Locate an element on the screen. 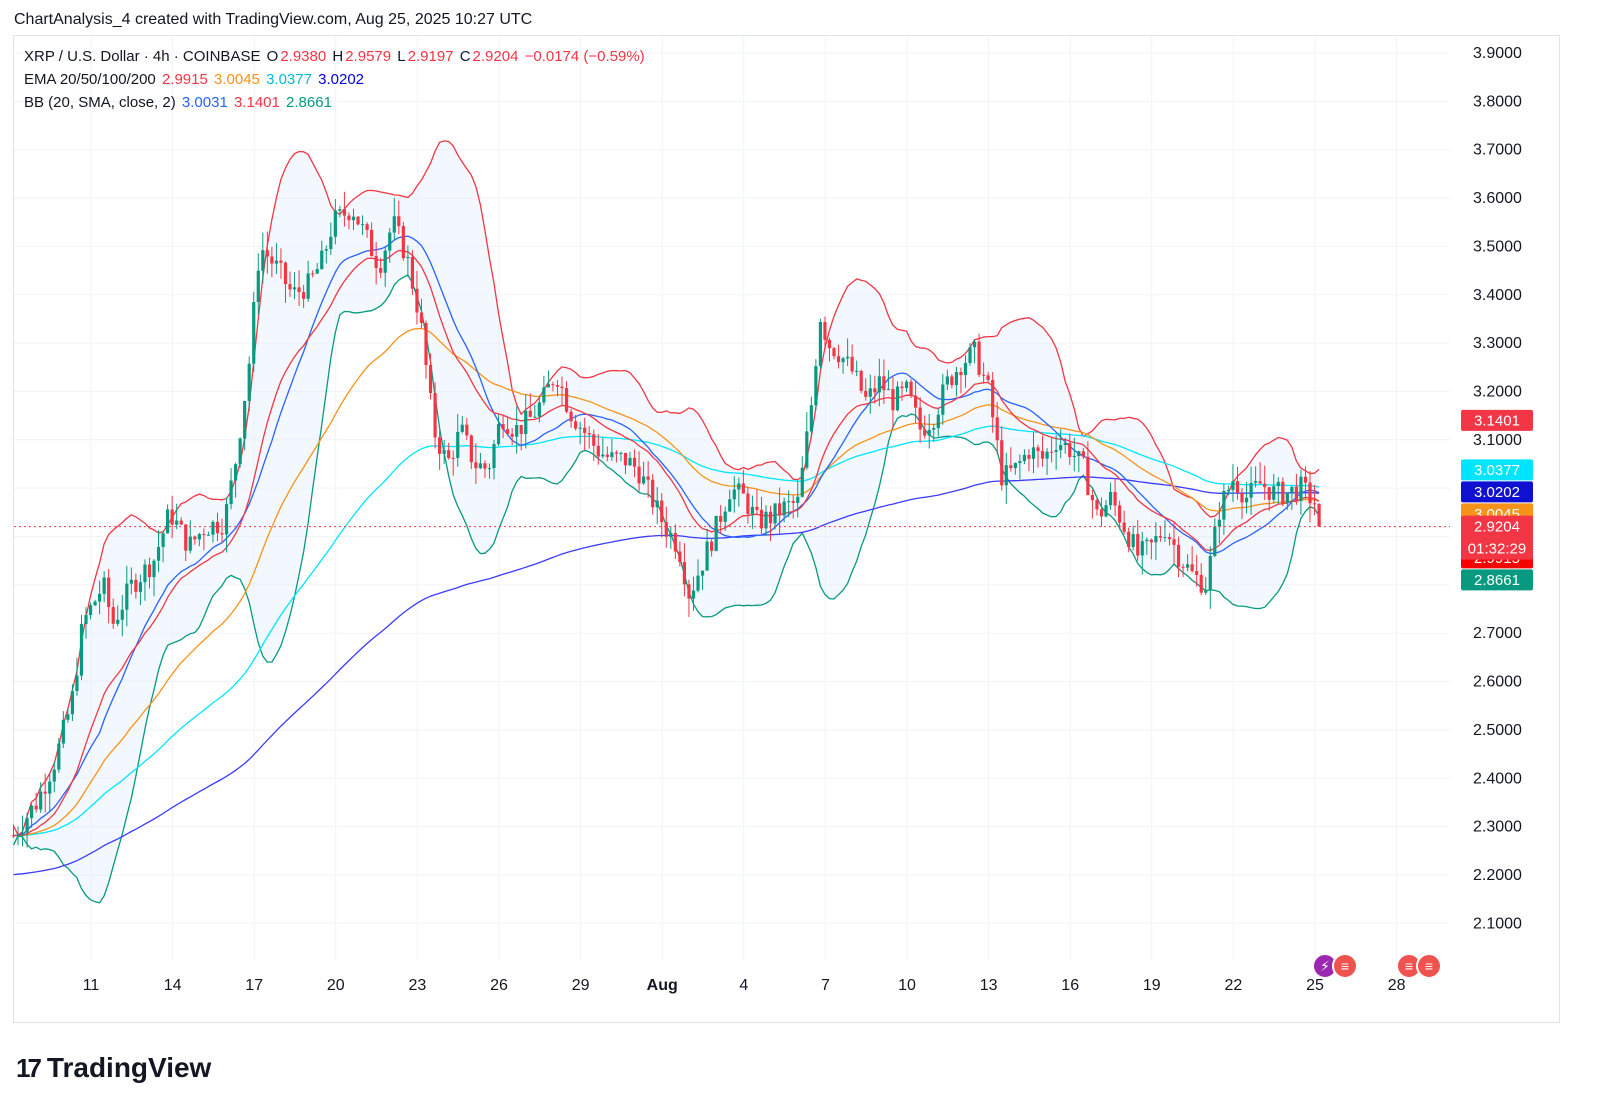 This screenshot has height=1102, width=1600. x-tick-label: 25 is located at coordinates (1315, 985).